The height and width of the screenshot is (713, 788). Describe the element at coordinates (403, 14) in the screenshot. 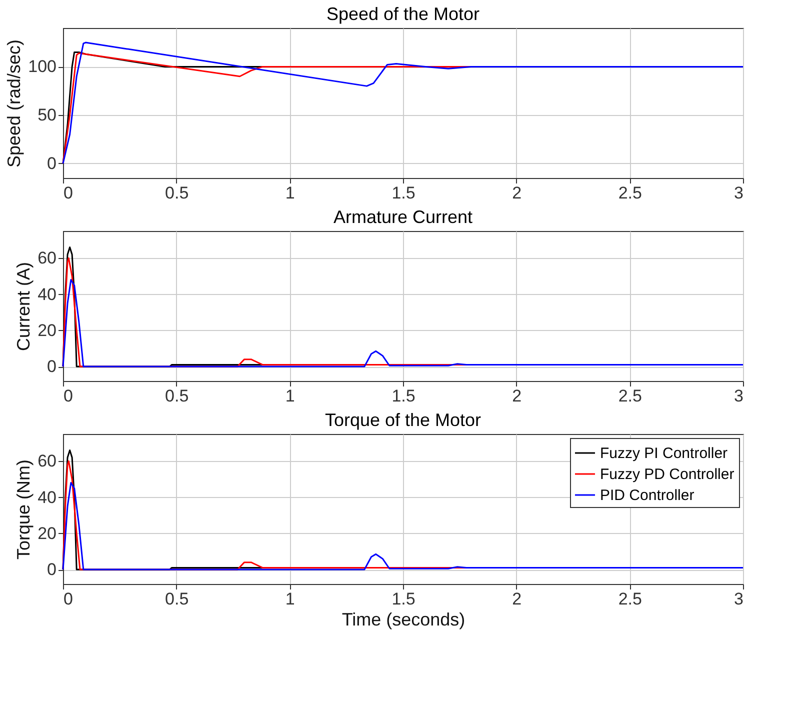

I see `chart-title: Speed of the Motor` at that location.